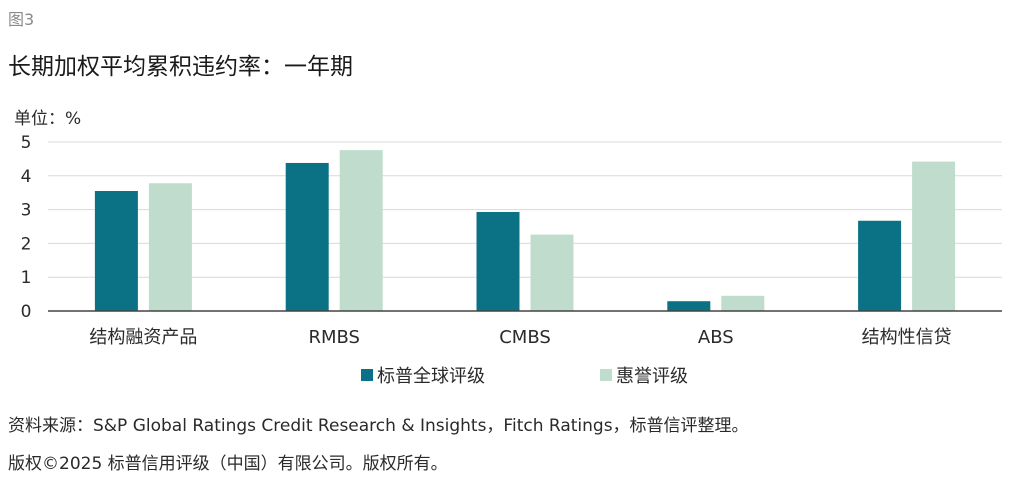  What do you see at coordinates (26, 244) in the screenshot?
I see `y-tick-label: 2` at bounding box center [26, 244].